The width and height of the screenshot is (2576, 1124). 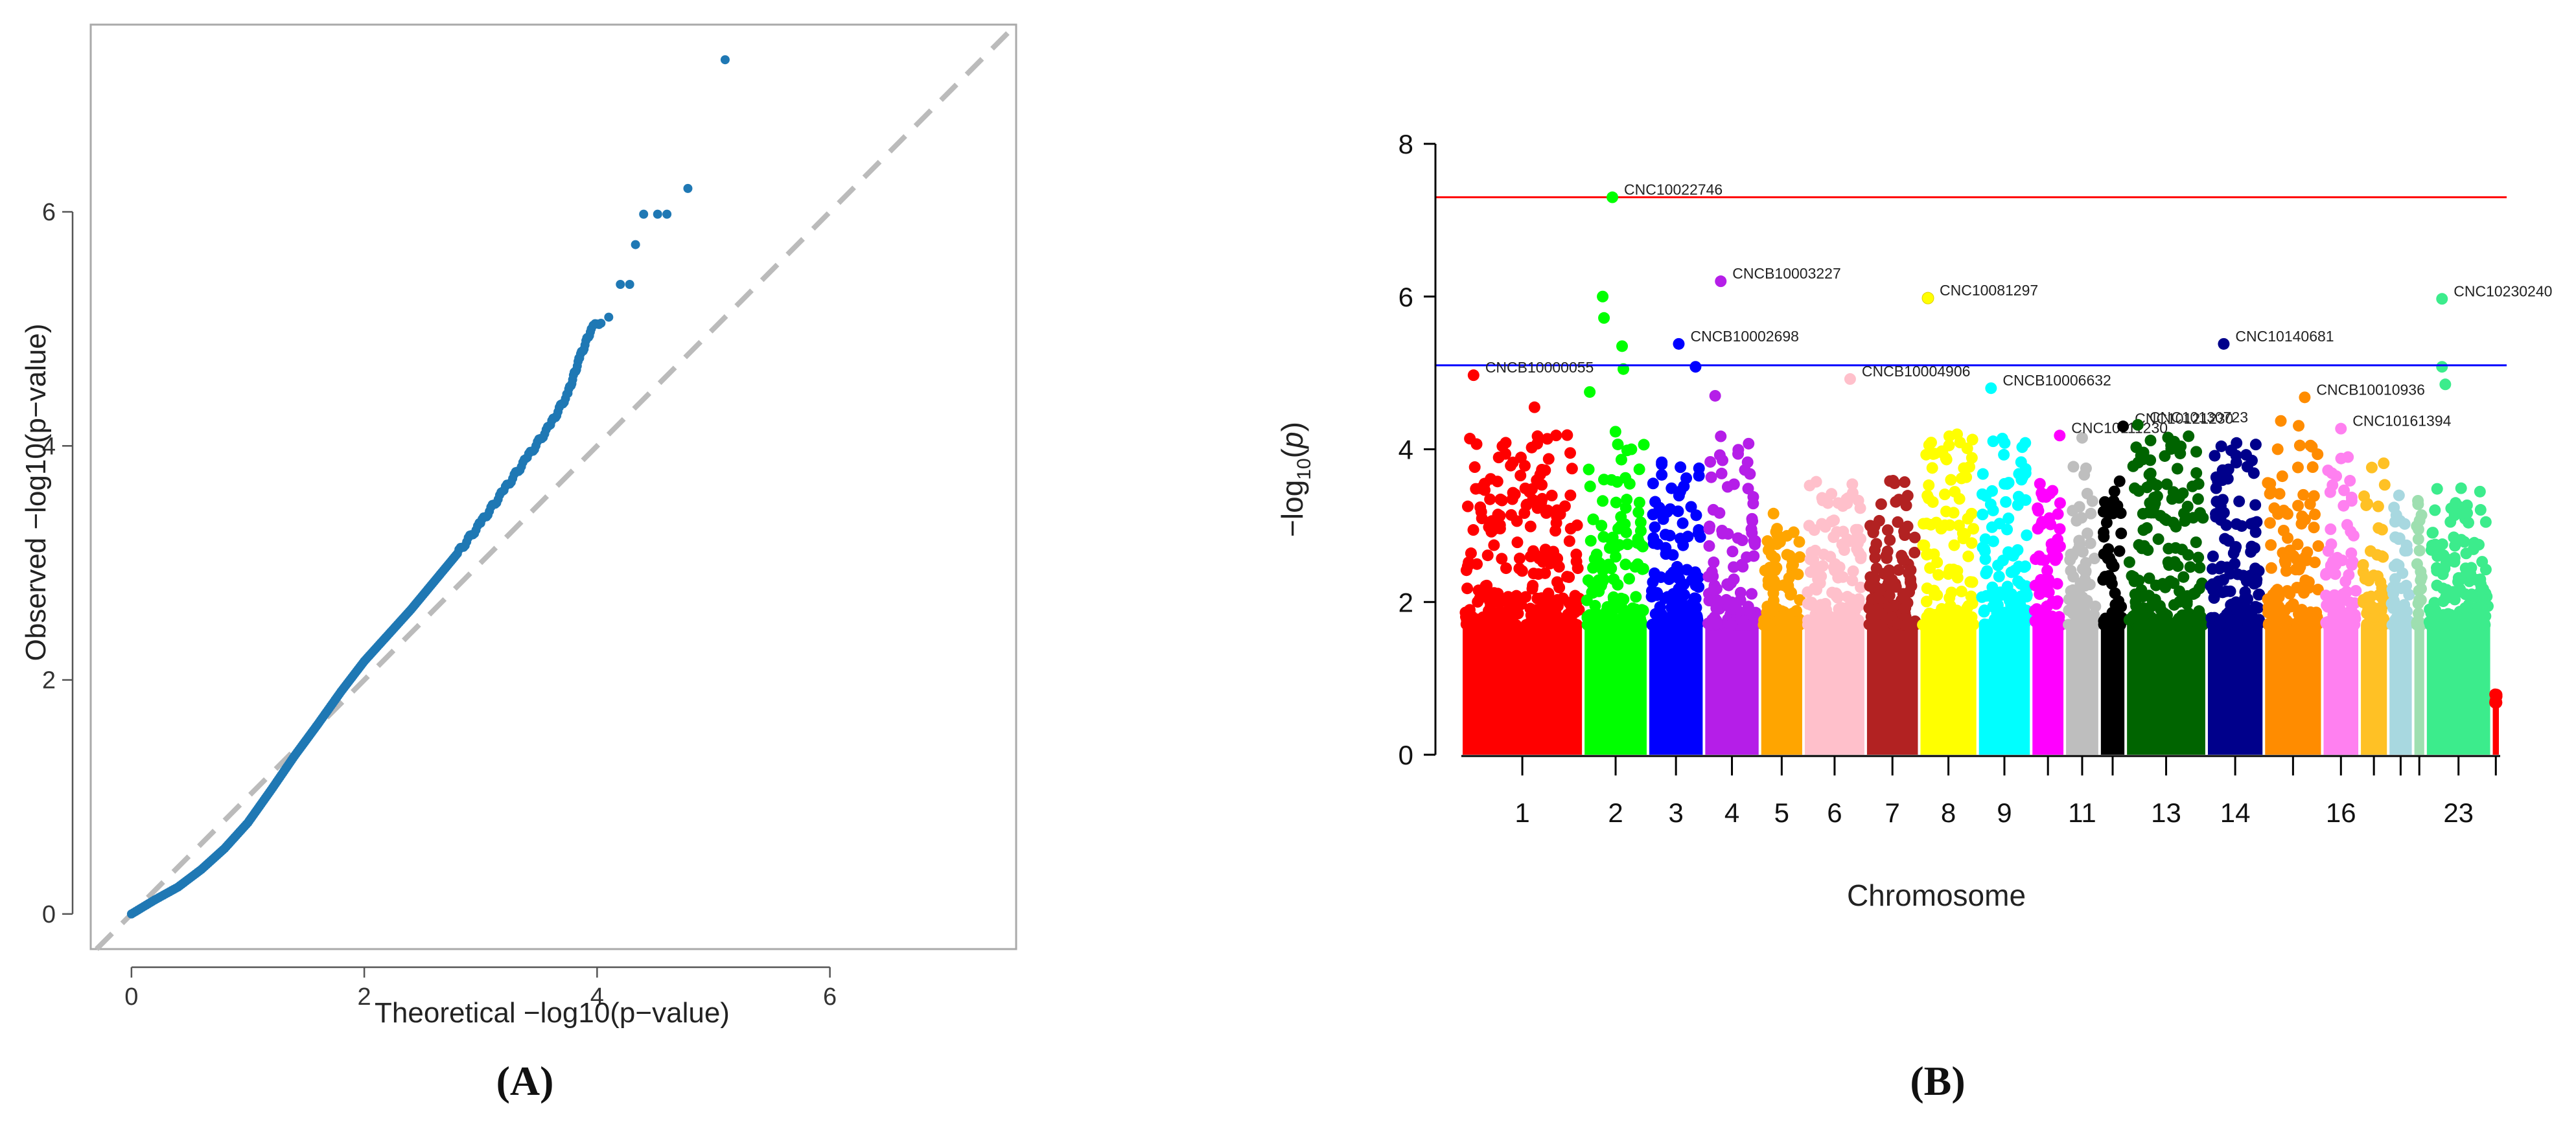 What do you see at coordinates (36, 493) in the screenshot?
I see `qq-y-axis-label: Observed −log10(p−value)` at bounding box center [36, 493].